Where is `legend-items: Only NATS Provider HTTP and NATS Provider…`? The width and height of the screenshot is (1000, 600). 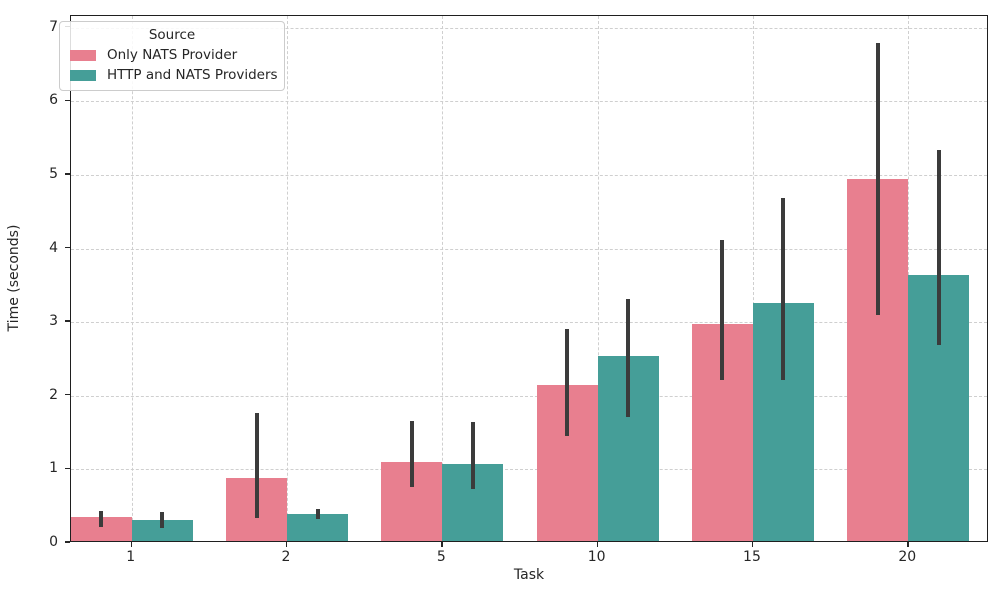
legend-items: Only NATS Provider HTTP and NATS Provider… is located at coordinates (174, 65).